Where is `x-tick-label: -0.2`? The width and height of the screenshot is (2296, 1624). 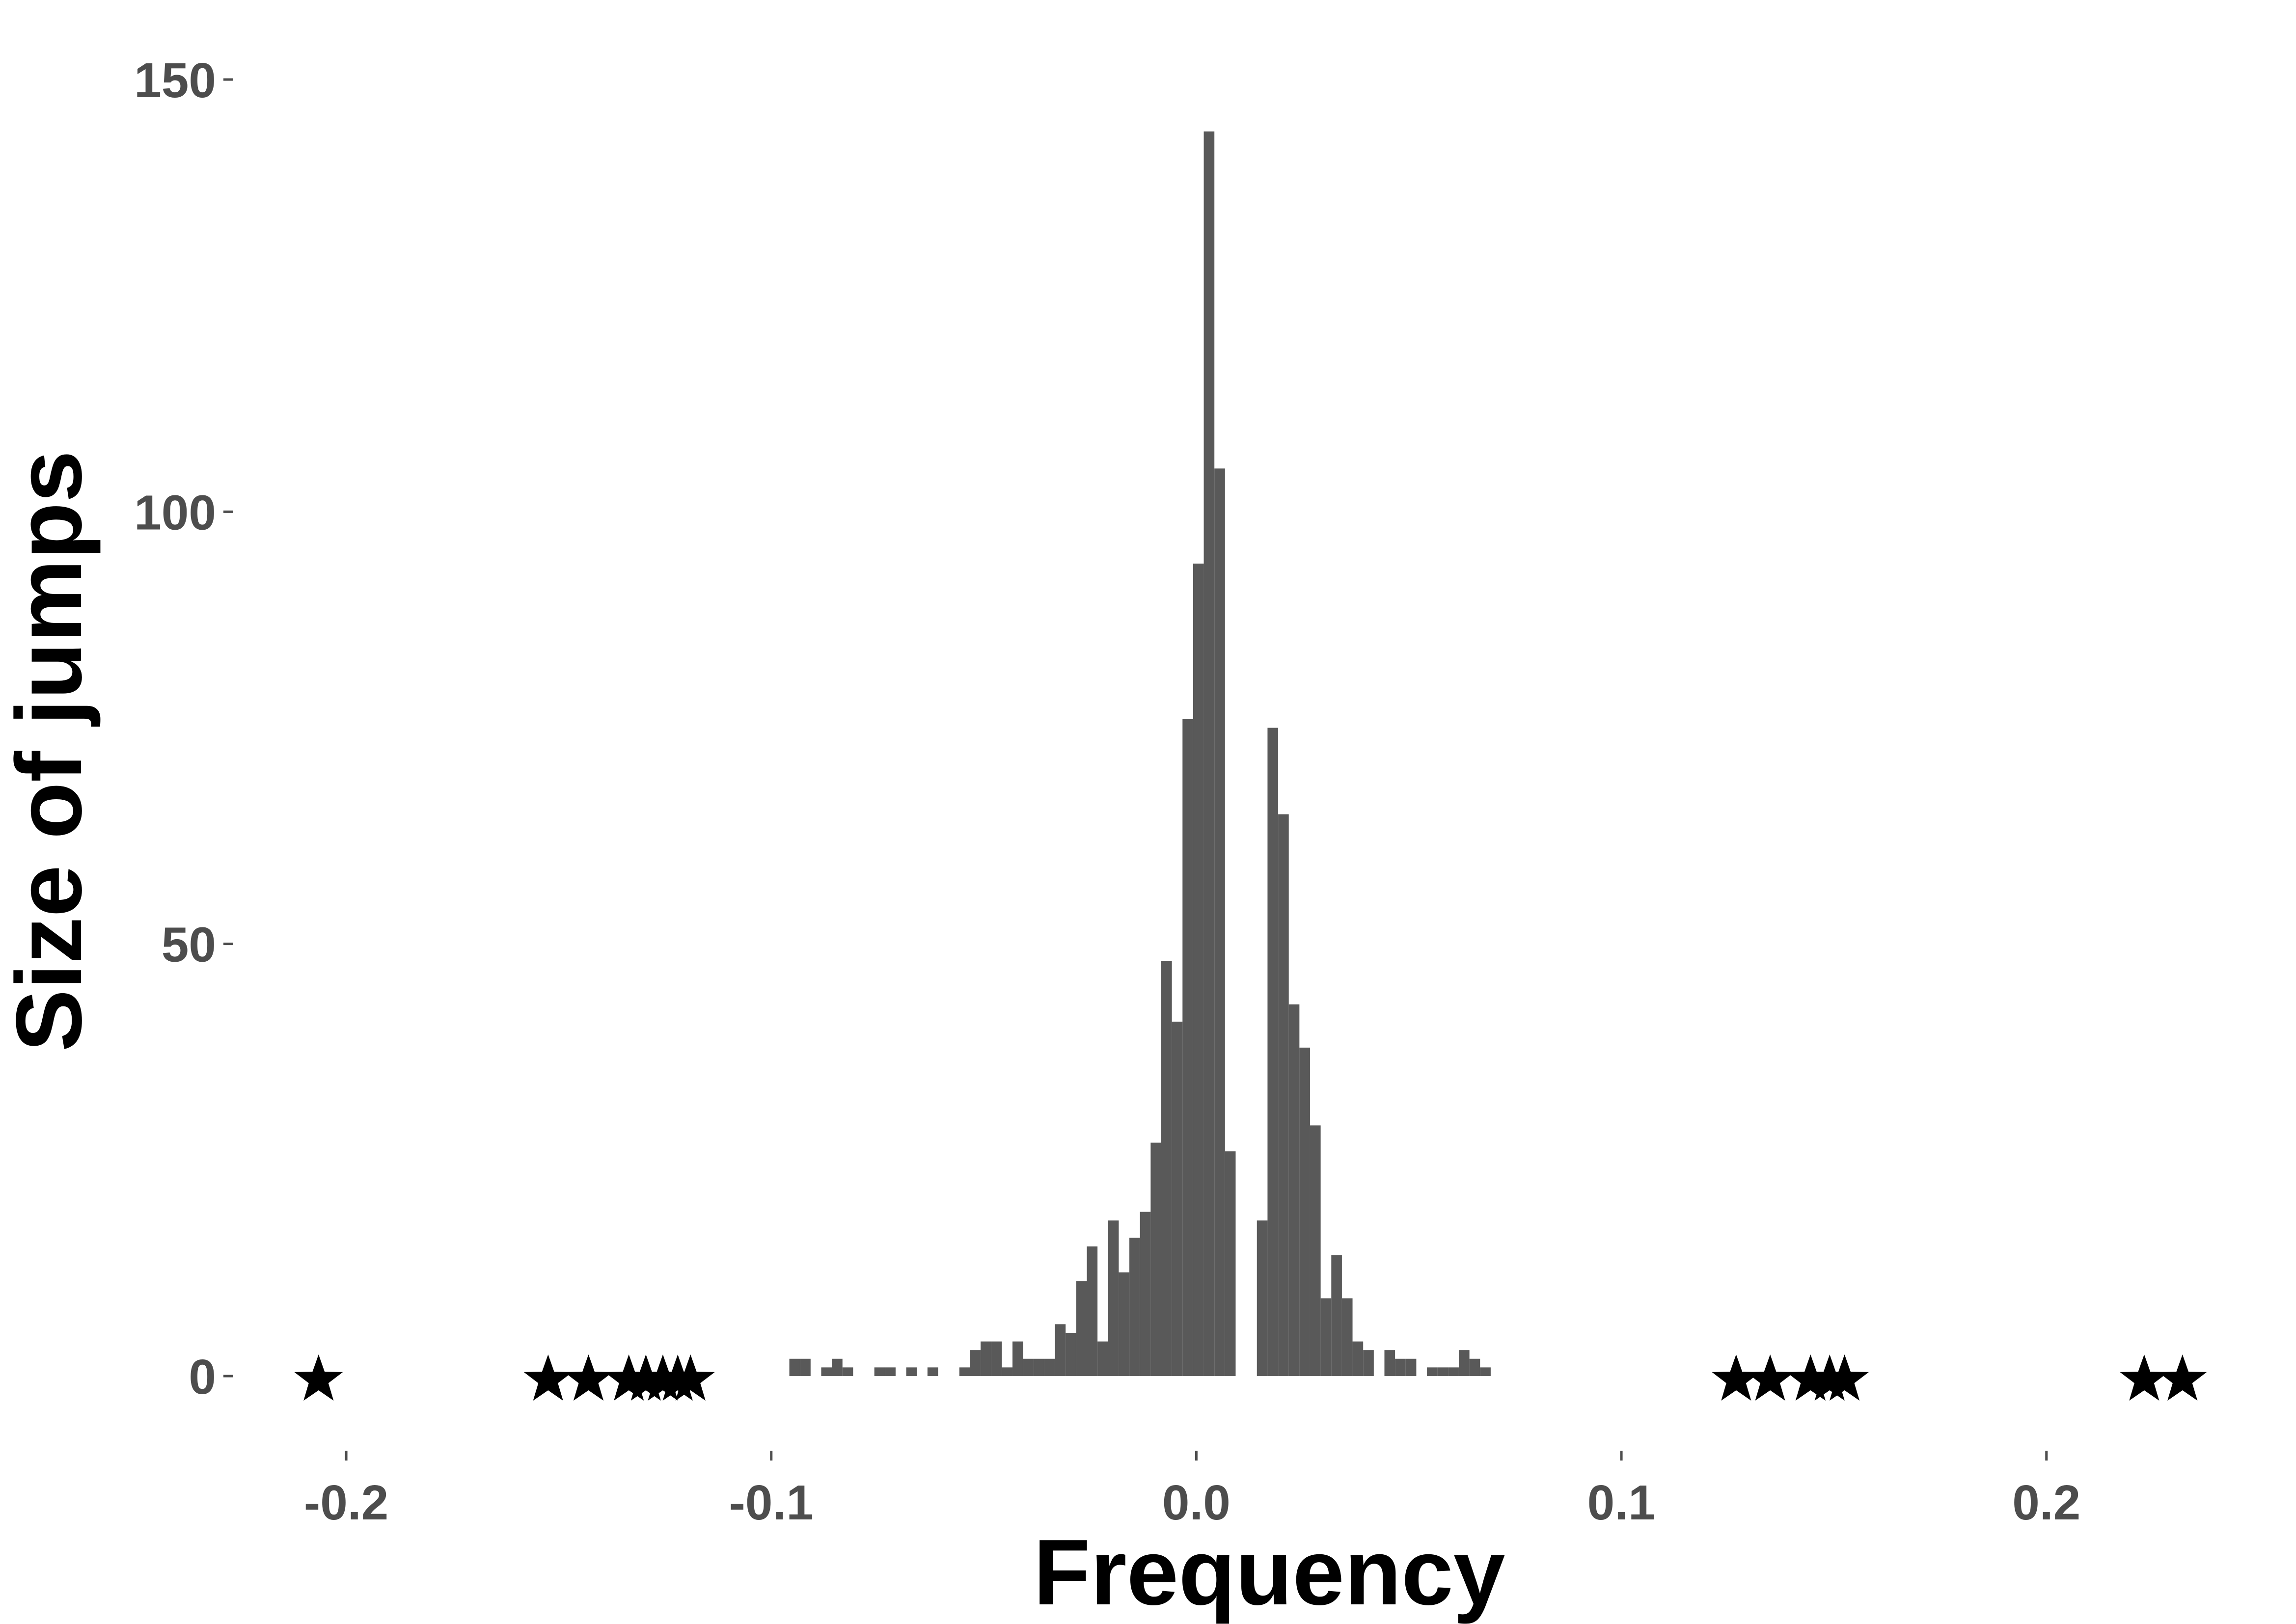 x-tick-label: -0.2 is located at coordinates (346, 1502).